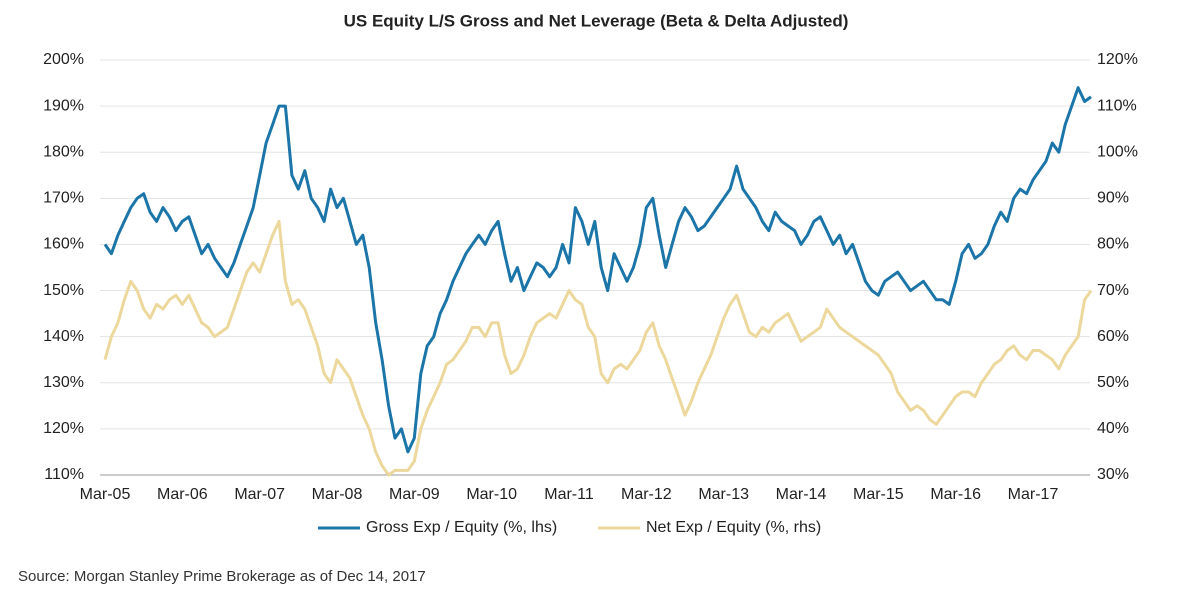 The height and width of the screenshot is (611, 1193). I want to click on x-tick-label: Mar-11, so click(569, 494).